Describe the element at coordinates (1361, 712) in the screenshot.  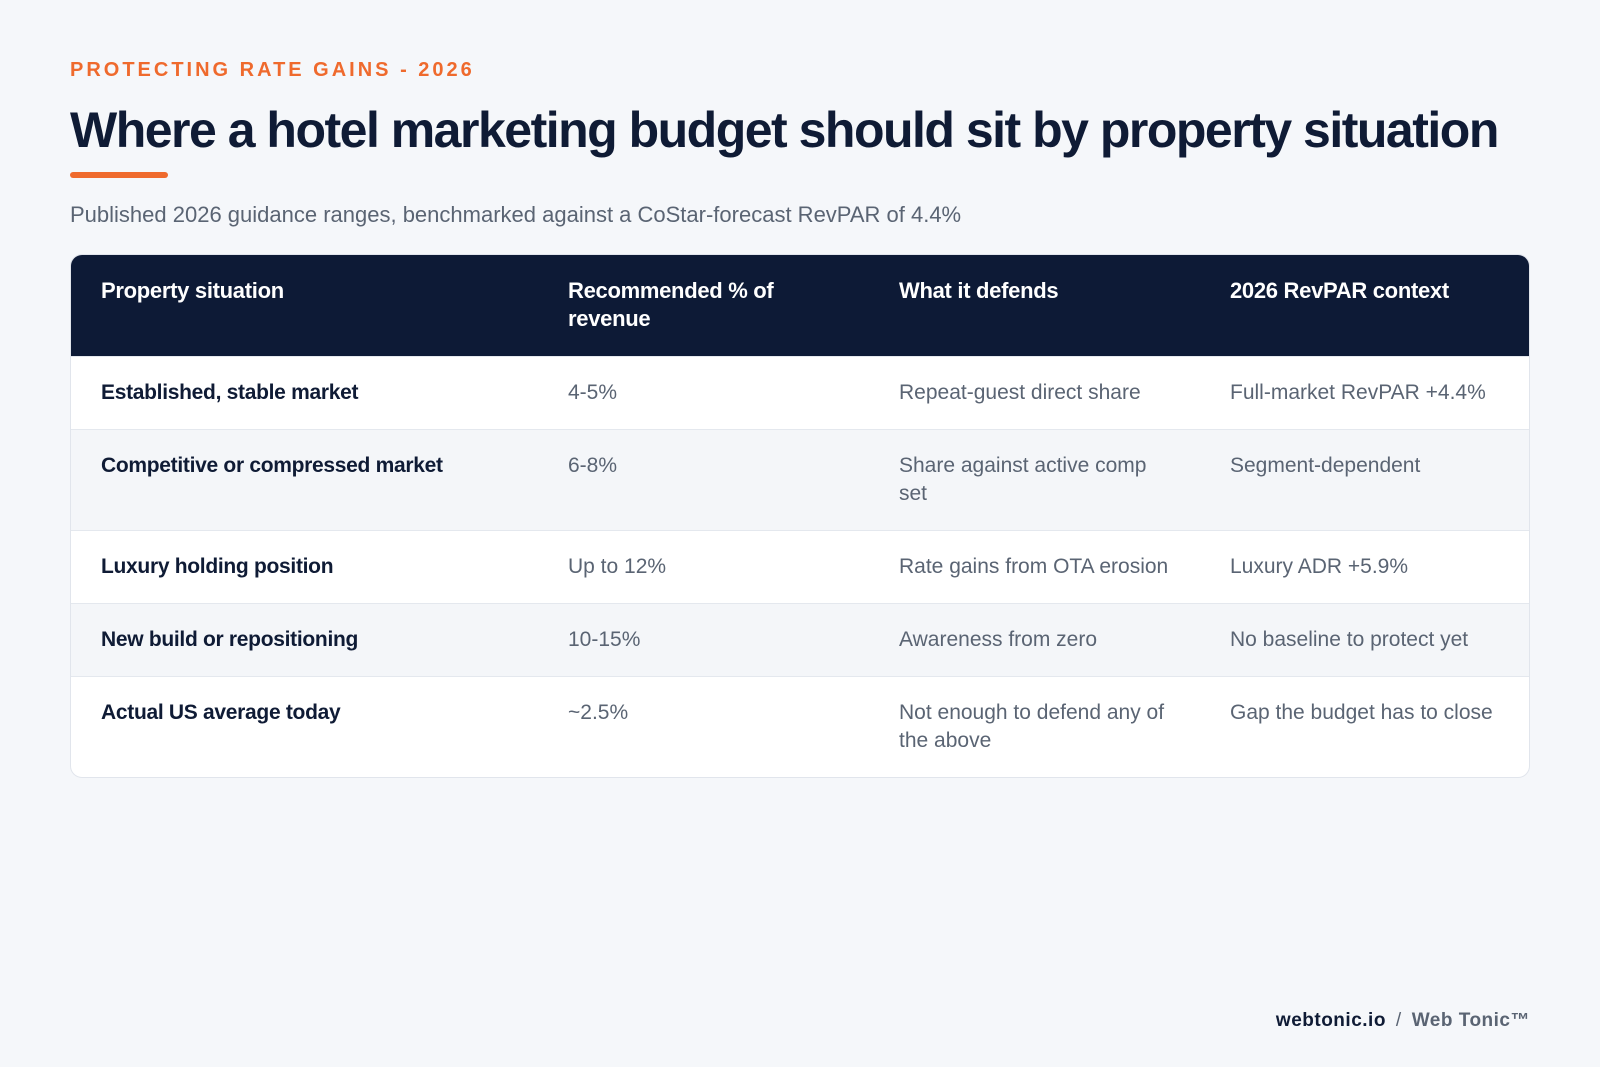
I see `revpar-context-cell: Gap the budget has to close` at that location.